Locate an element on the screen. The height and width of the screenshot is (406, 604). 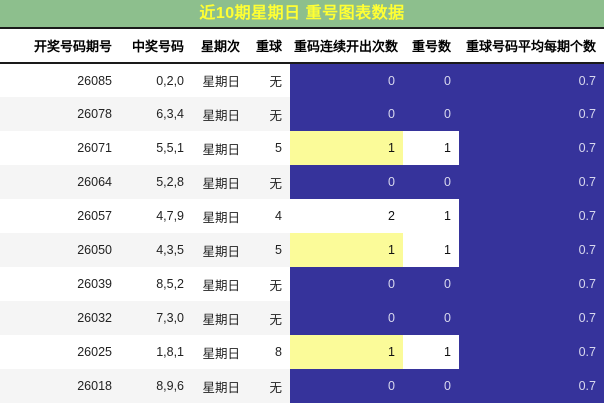
table-row: 26071 5,5,1 星期日 5 1 1 0.7 is located at coordinates (302, 148).